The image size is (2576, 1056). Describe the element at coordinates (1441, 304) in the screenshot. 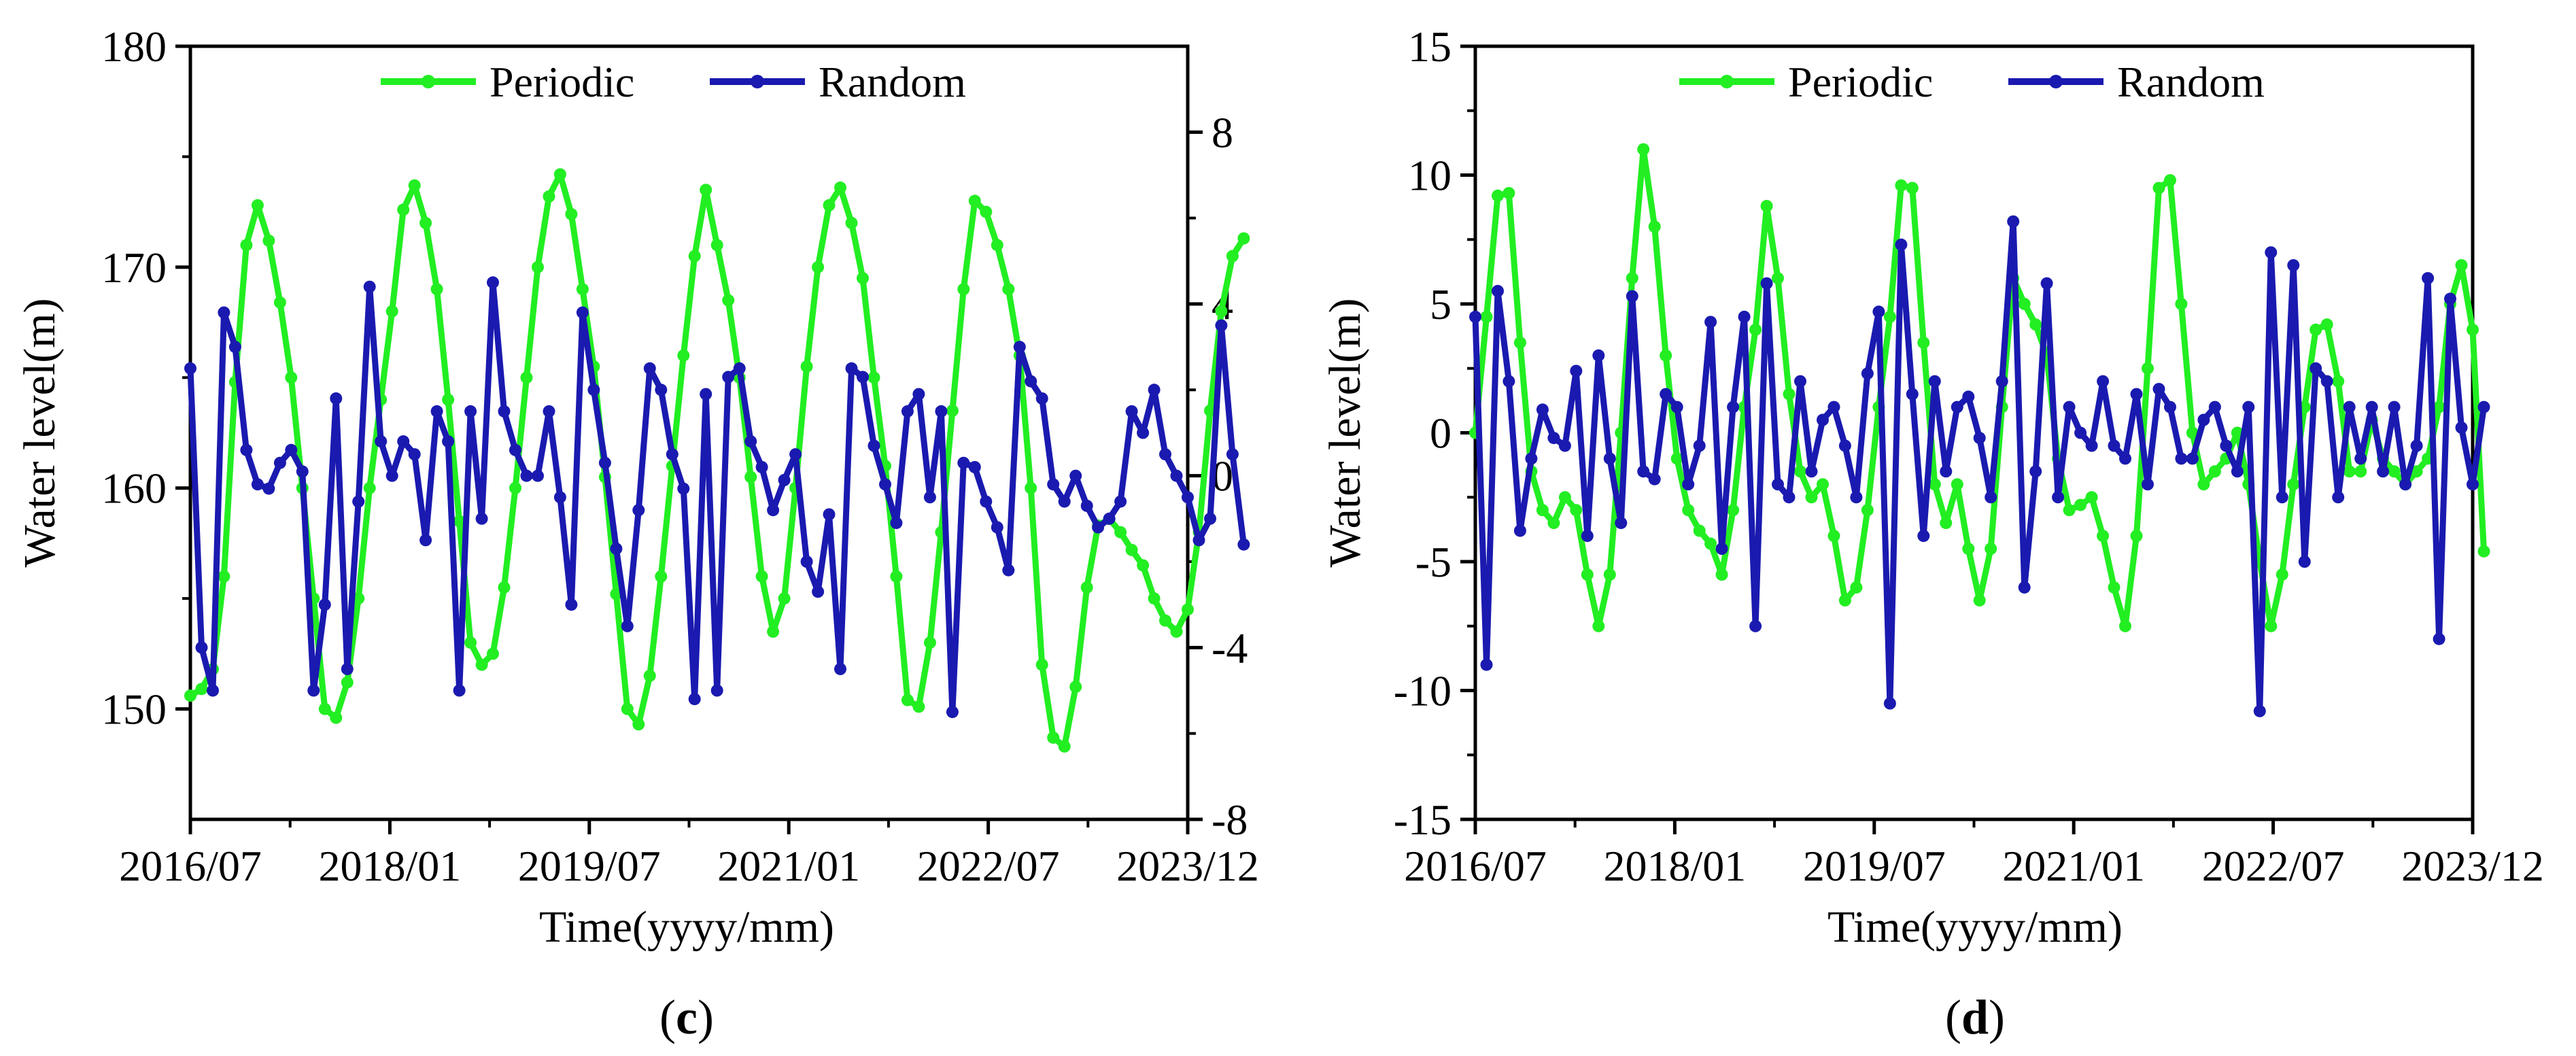

I see `y-tick-label: 5` at that location.